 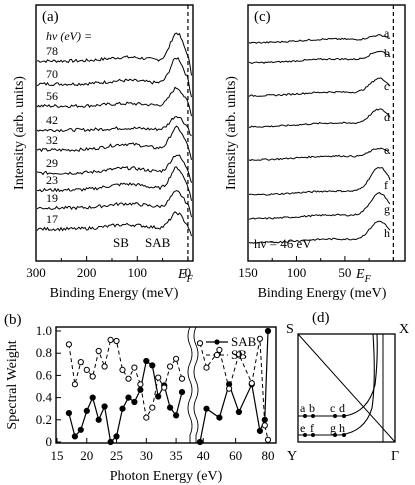 I want to click on cut-point-a, so click(x=305, y=416).